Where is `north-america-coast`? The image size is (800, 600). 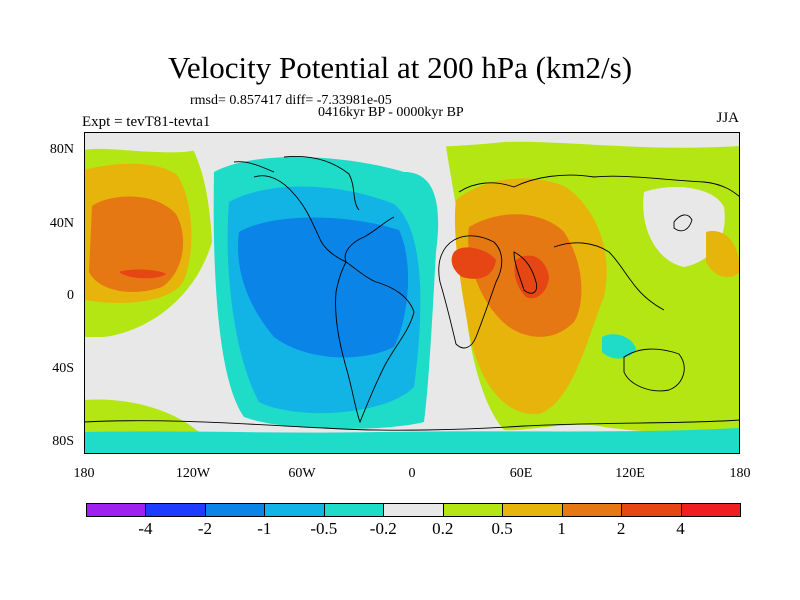
north-america-coast is located at coordinates (324, 219).